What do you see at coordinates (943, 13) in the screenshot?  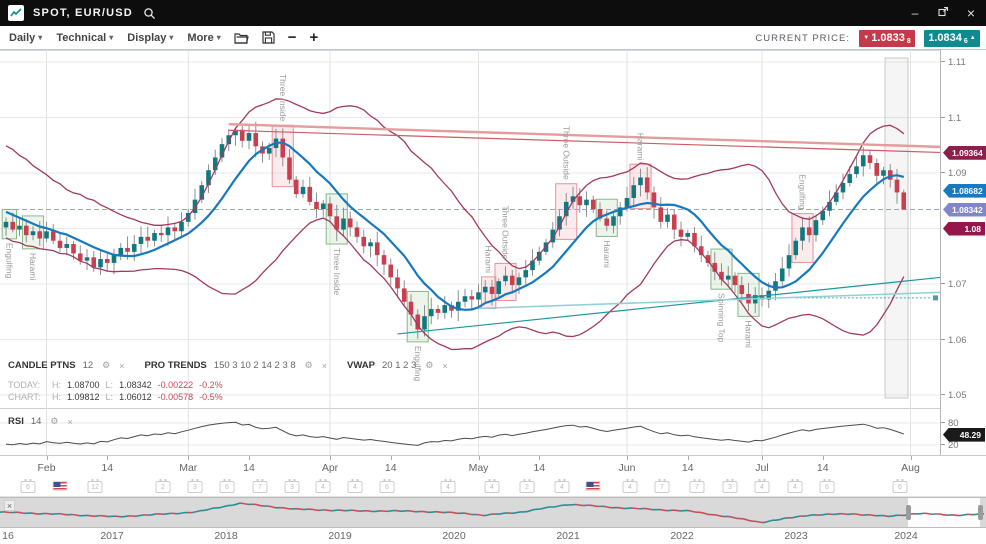 I see `popout-icon` at bounding box center [943, 13].